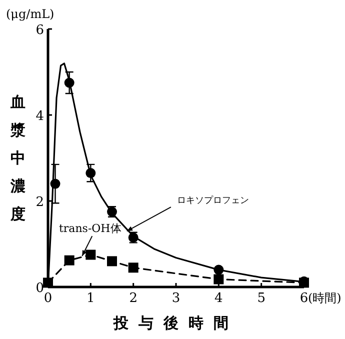 This screenshot has height=339, width=345. I want to click on annotation: trans-OH体, so click(90, 229).